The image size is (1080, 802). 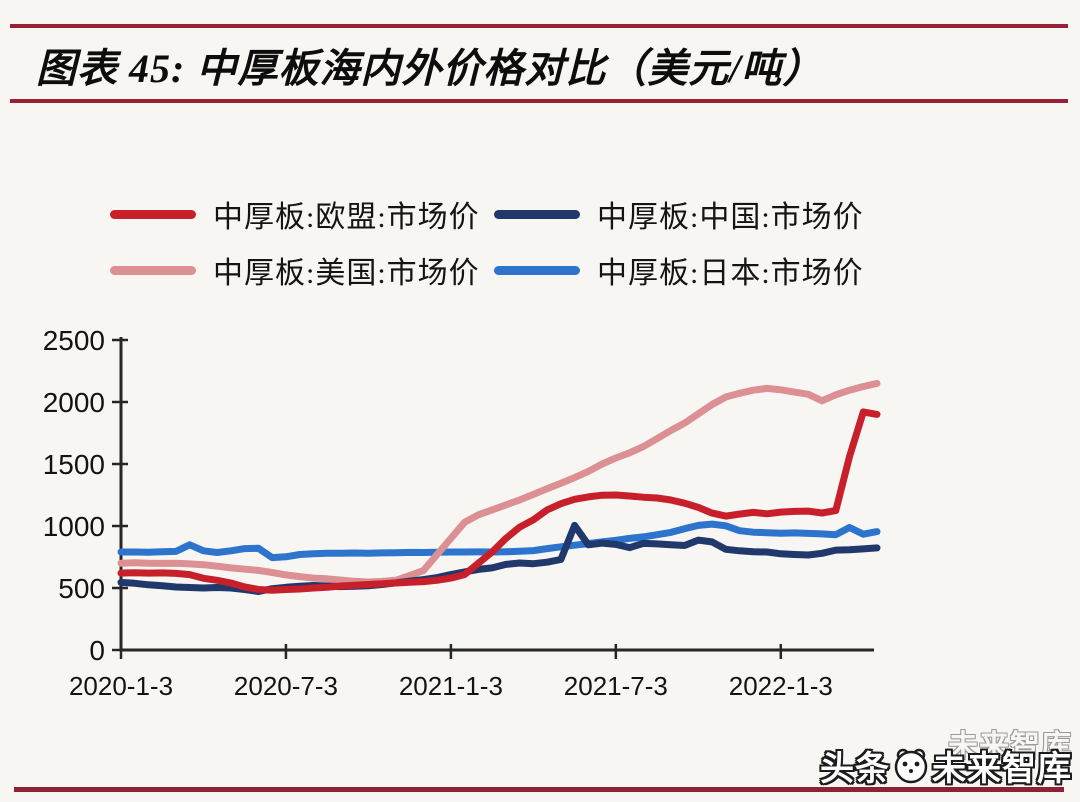 What do you see at coordinates (537, 270) in the screenshot?
I see `japan-line-swatch` at bounding box center [537, 270].